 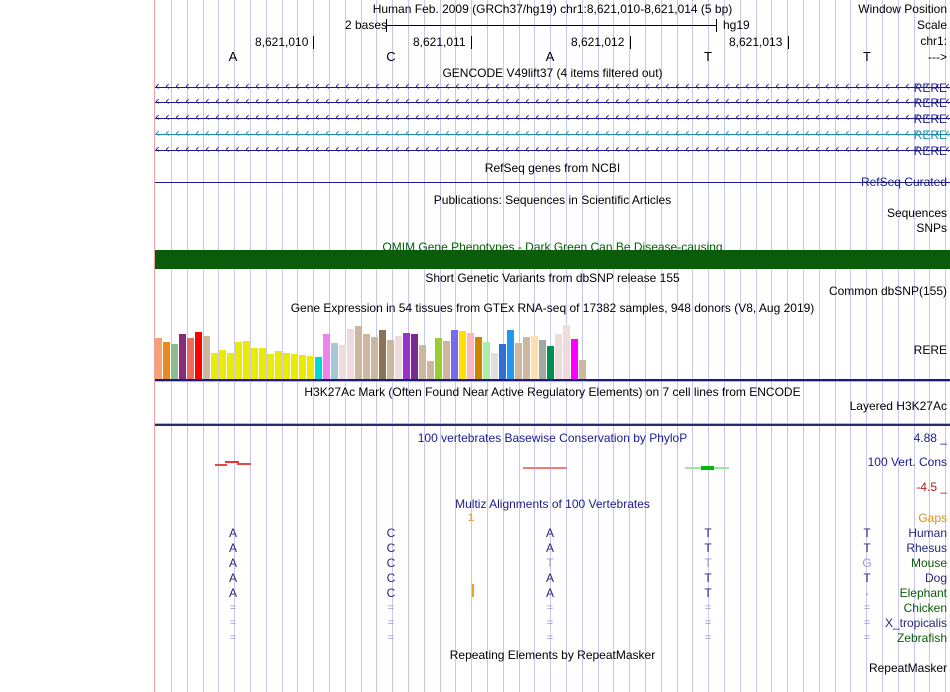 I want to click on multiz-species-label: Elephant, so click(x=923, y=593).